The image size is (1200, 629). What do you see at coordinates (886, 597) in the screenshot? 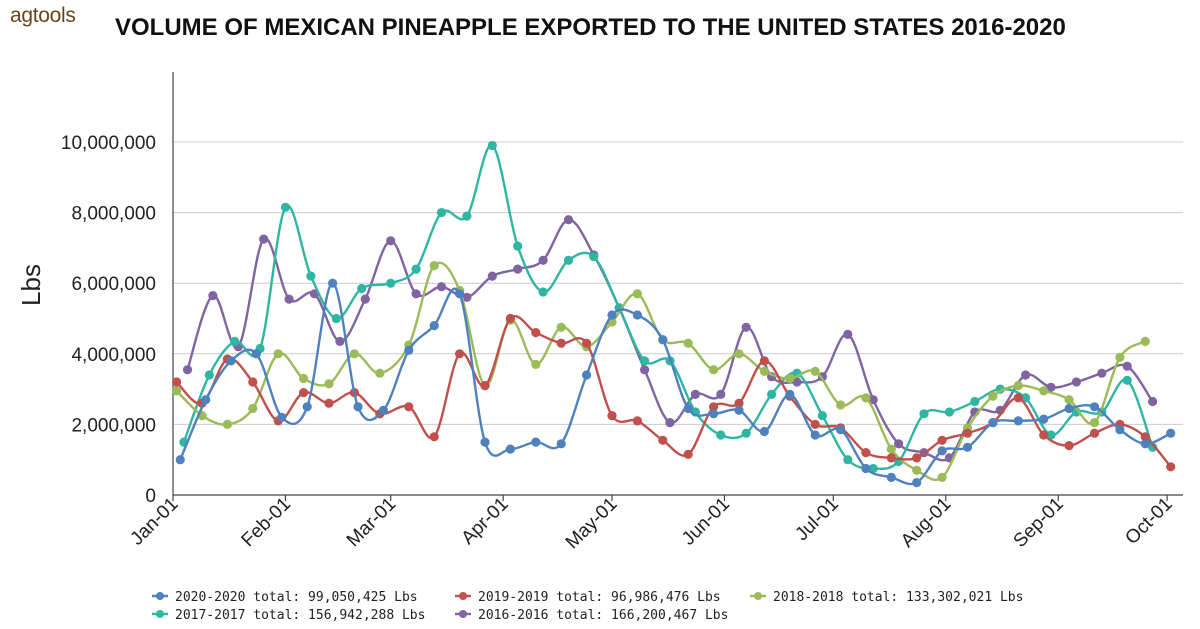
I see `legend-item: 2018-2018 total: 133,302,021 Lbs` at bounding box center [886, 597].